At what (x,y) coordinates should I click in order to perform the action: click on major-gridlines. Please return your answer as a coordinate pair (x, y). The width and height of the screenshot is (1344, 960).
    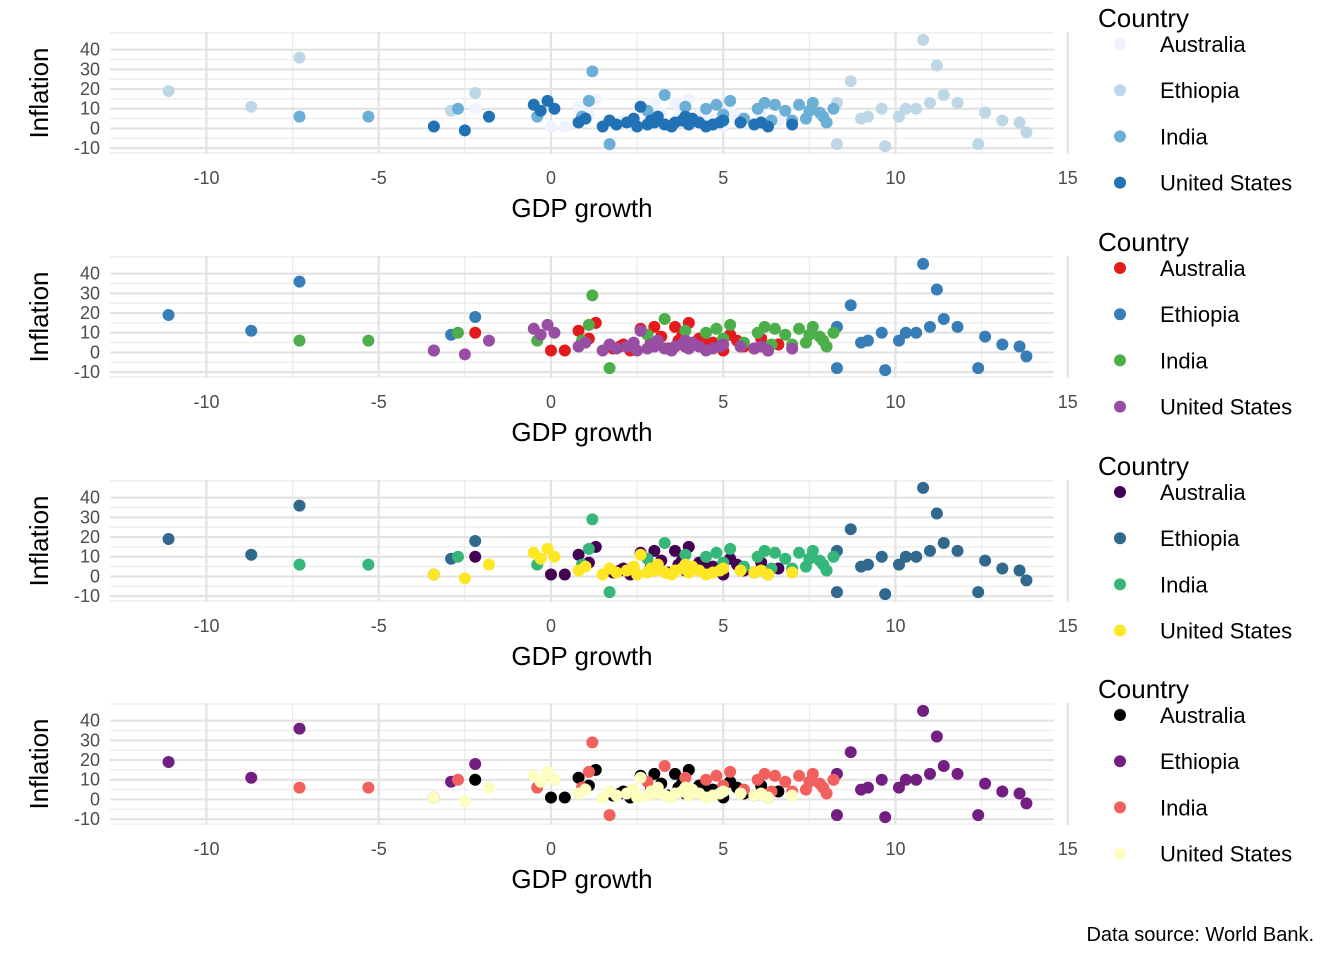
    Looking at the image, I should click on (589, 317).